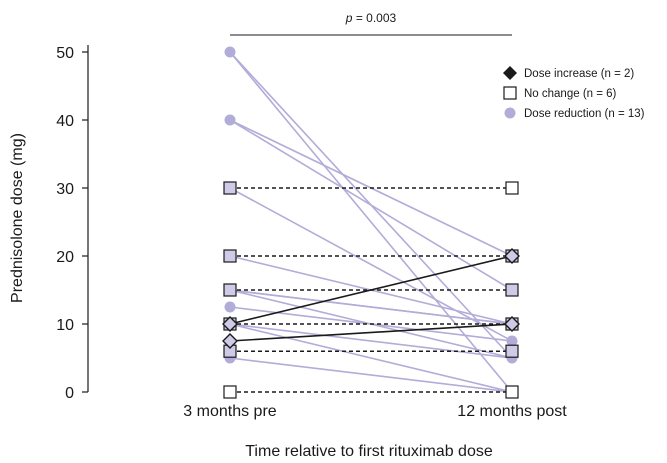  What do you see at coordinates (65, 53) in the screenshot?
I see `y-tick-label: 50` at bounding box center [65, 53].